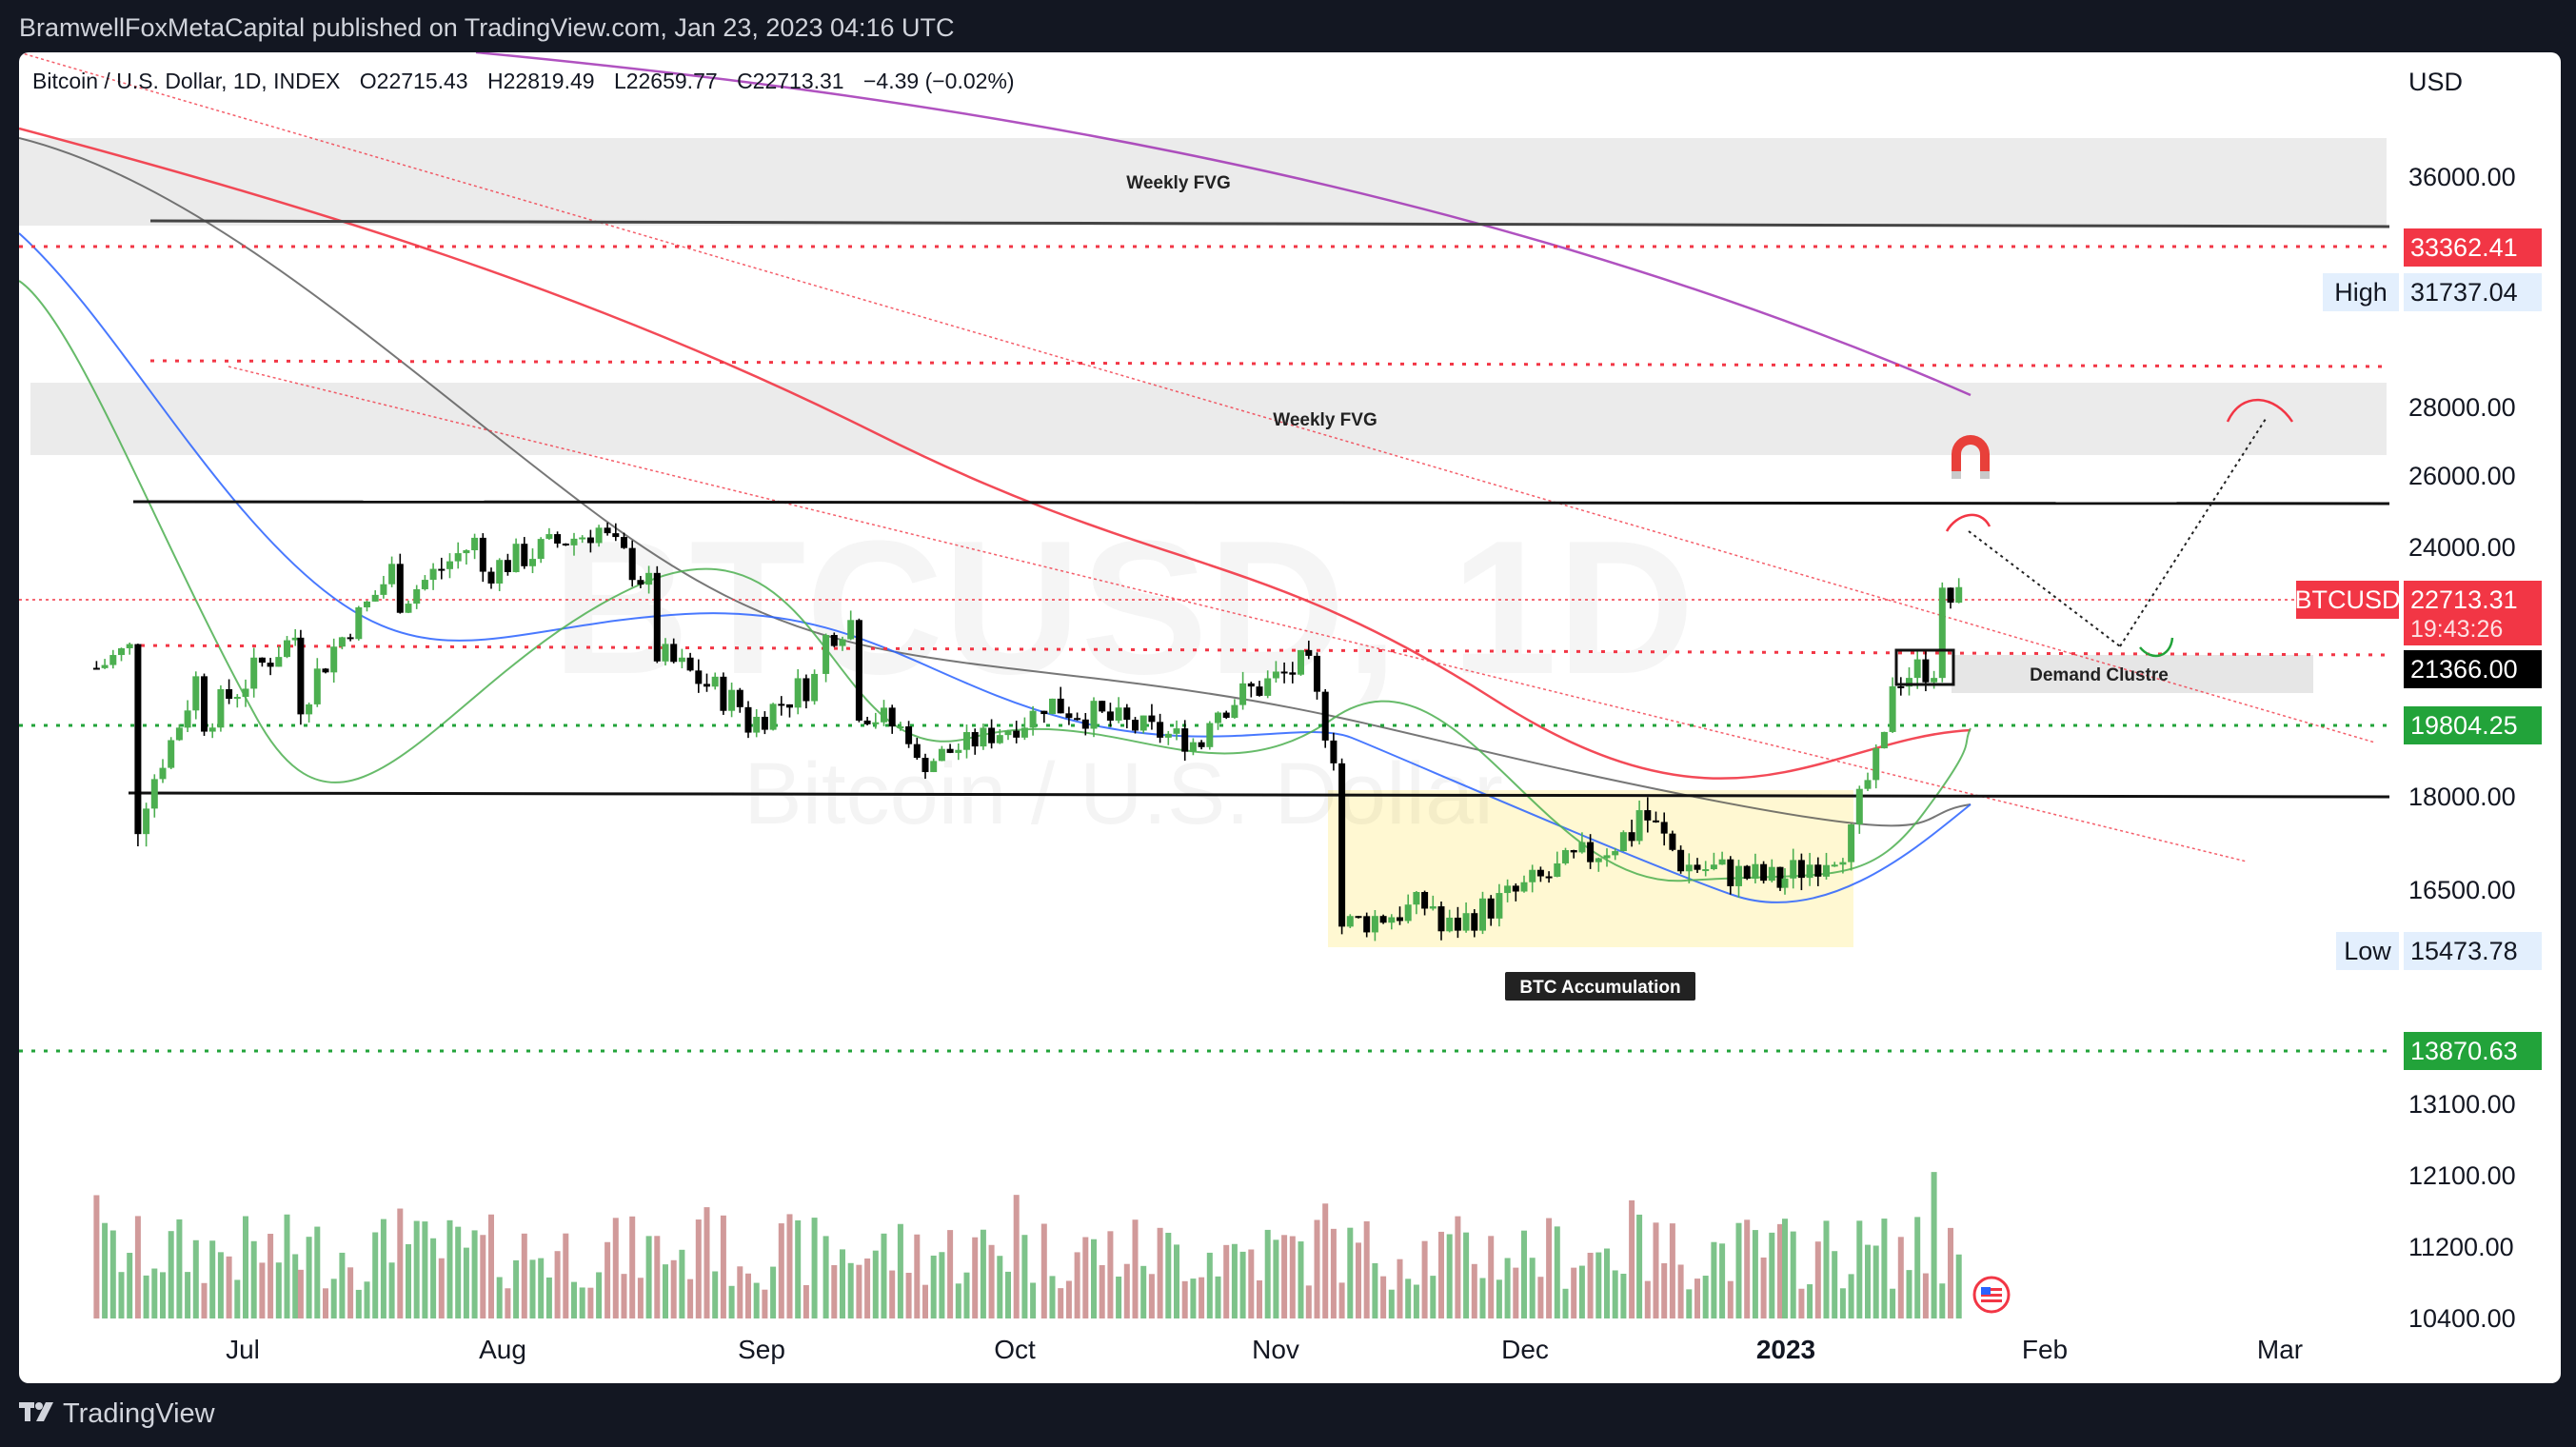 Image resolution: width=2576 pixels, height=1447 pixels. Describe the element at coordinates (2461, 1247) in the screenshot. I see `y-tick-label: 11200.00` at that location.